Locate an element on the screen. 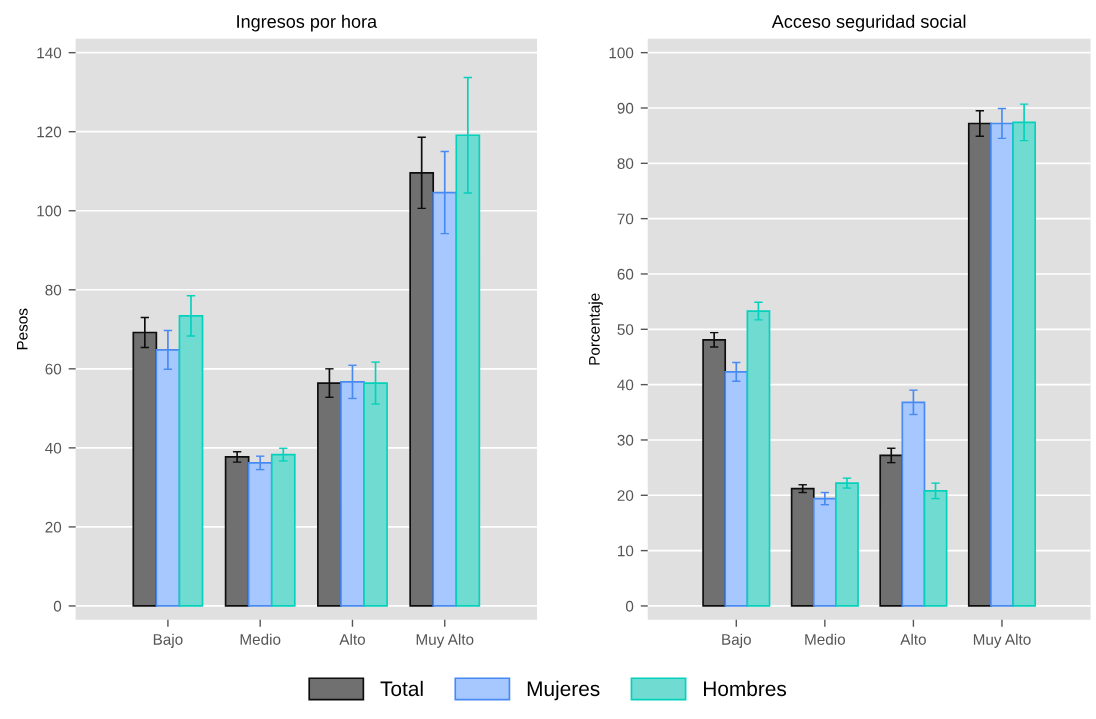  y-tick-label: 90 is located at coordinates (625, 108).